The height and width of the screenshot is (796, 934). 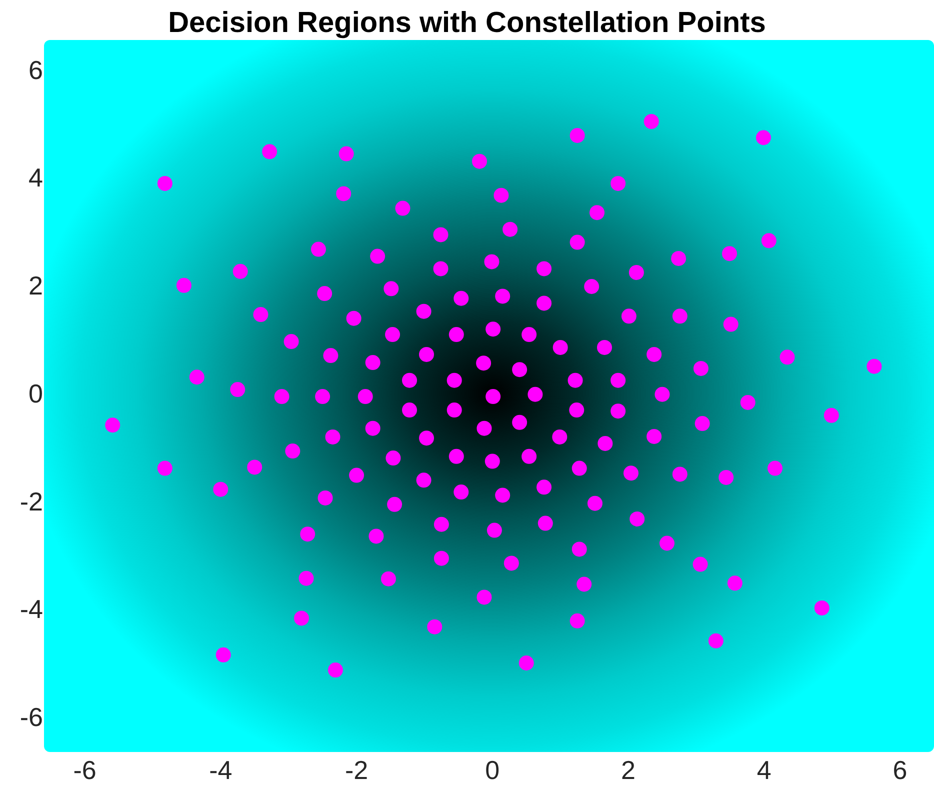 What do you see at coordinates (764, 770) in the screenshot?
I see `x-tick-label: 4` at bounding box center [764, 770].